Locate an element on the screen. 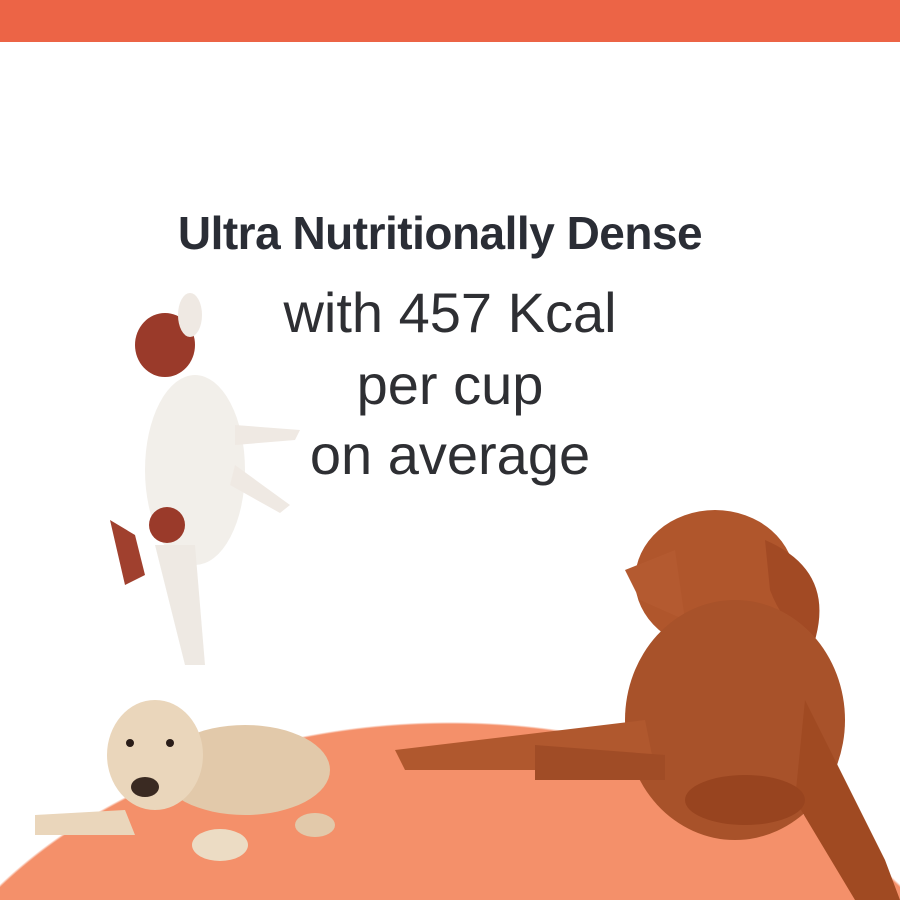 This screenshot has width=900, height=900. golden-retriever-puppy-image is located at coordinates (185, 780).